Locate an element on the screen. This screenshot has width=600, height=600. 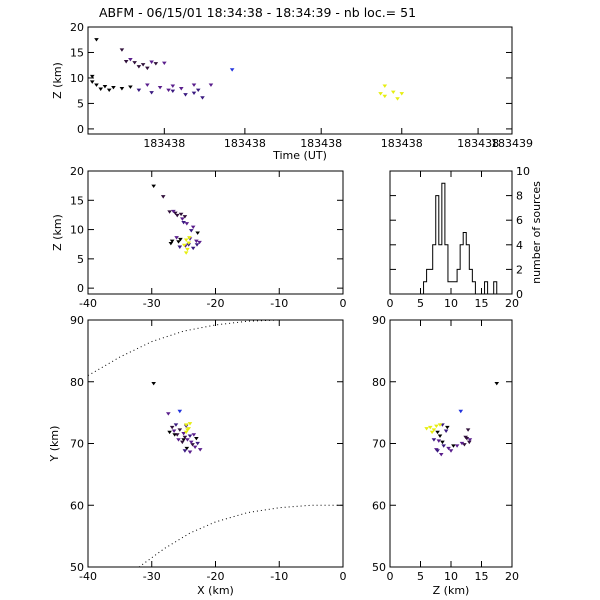
z-histogram-xtick-label: 20 is located at coordinates (512, 303).